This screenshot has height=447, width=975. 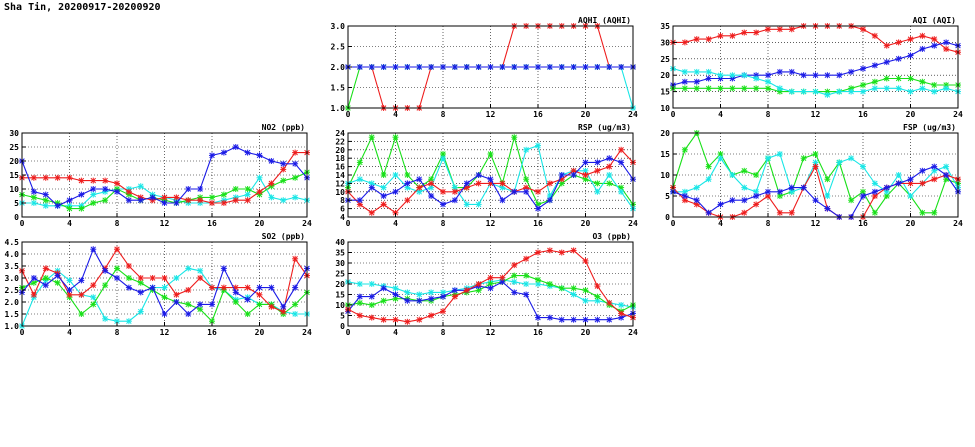 I want to click on y-tick-label: 1.5, so click(x=12, y=314).